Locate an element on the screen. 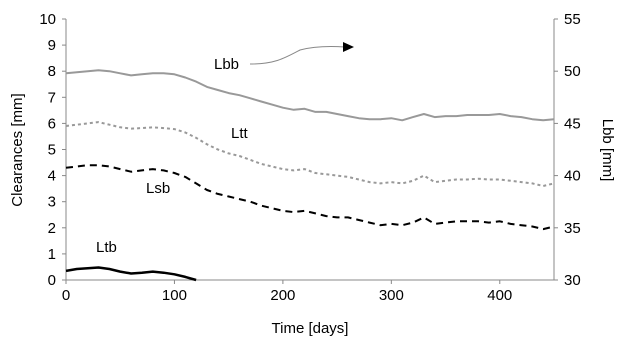 This screenshot has height=343, width=620. y-left-tick-label: 10 is located at coordinates (47, 19).